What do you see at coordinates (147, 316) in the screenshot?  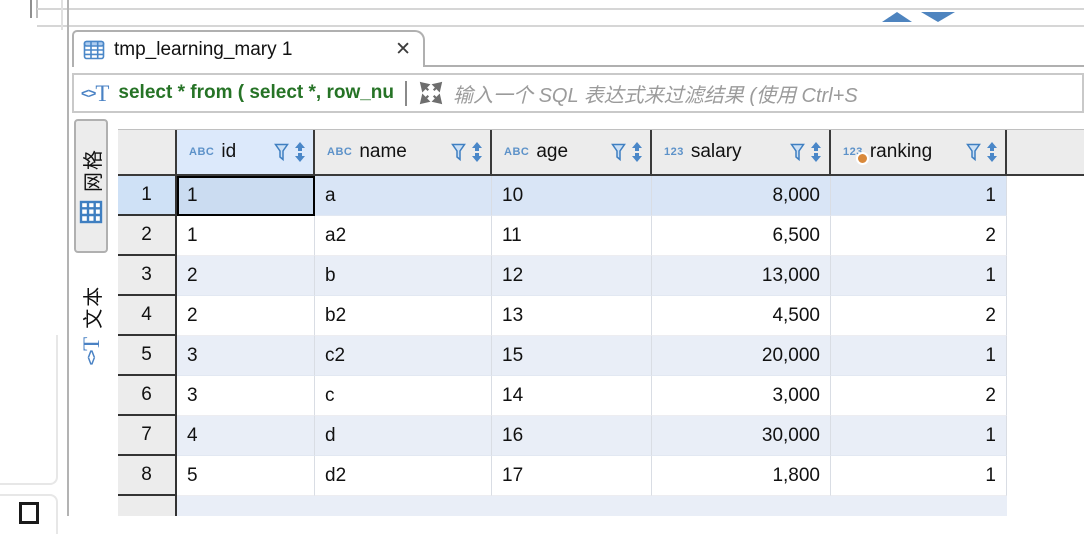 I see `row-number: 4` at bounding box center [147, 316].